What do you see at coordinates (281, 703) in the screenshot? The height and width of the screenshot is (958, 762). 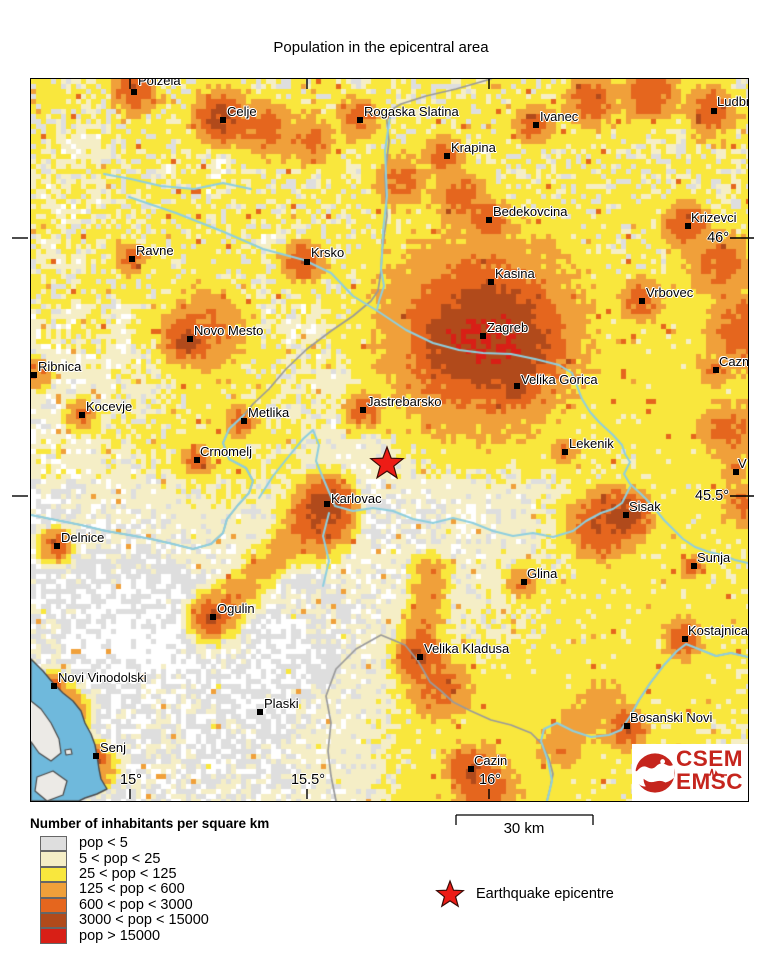 I see `city-label: Plaski` at bounding box center [281, 703].